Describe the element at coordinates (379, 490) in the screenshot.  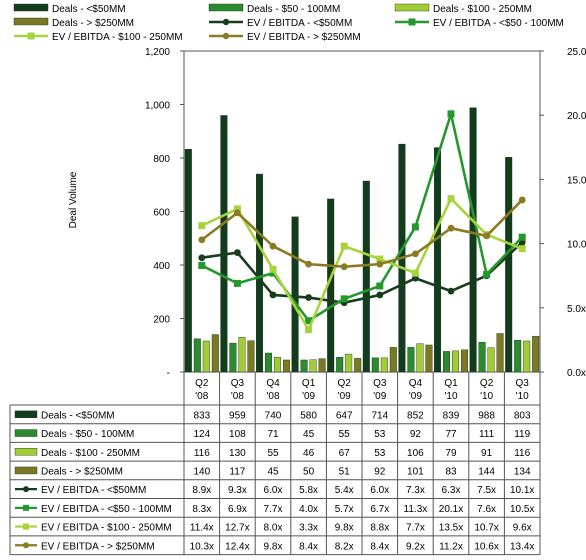
I see `table-cell: 6.0x` at that location.